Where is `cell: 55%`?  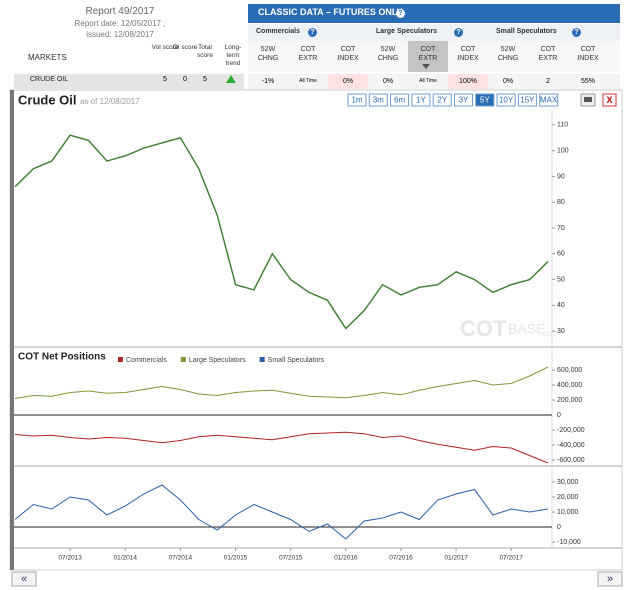 cell: 55% is located at coordinates (587, 81).